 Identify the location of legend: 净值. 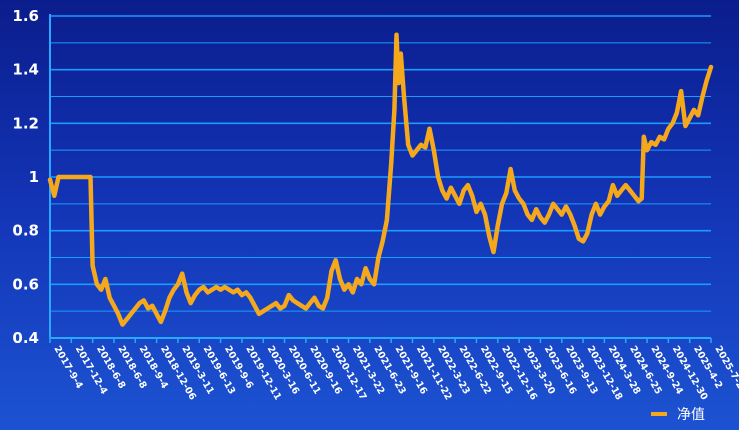
(678, 415).